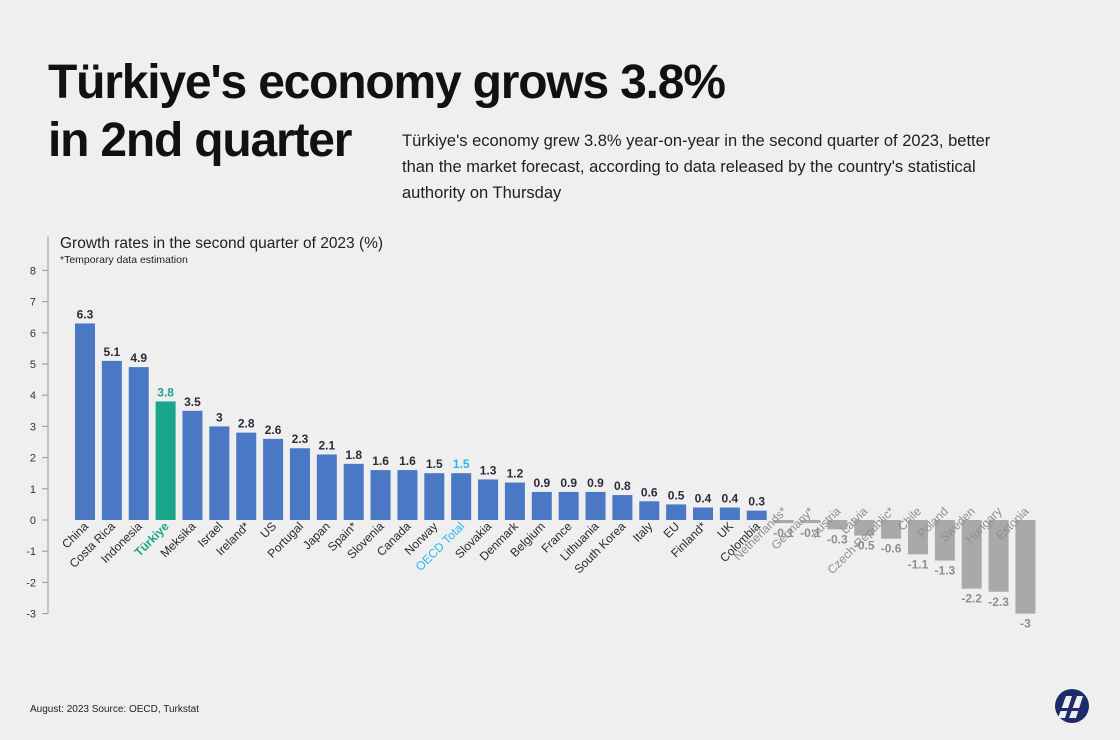 Image resolution: width=1120 pixels, height=740 pixels. I want to click on value-label: -2.3, so click(998, 602).